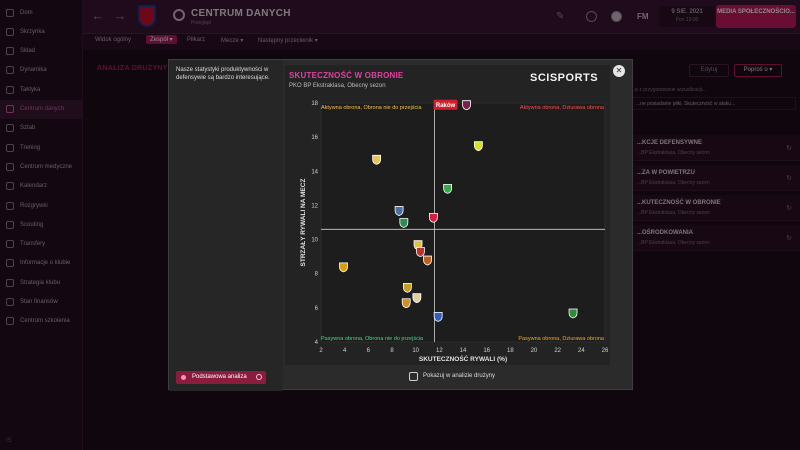  I want to click on chart-title: SKUTECZNOŚĆ W OBRONIE, so click(346, 75).